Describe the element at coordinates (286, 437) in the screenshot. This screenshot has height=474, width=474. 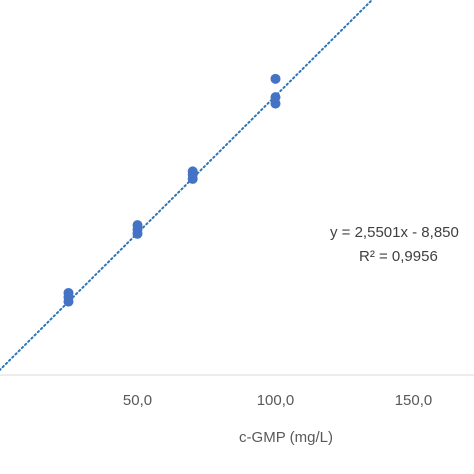
I see `x-axis-title: c-GMP (mg/L)` at that location.